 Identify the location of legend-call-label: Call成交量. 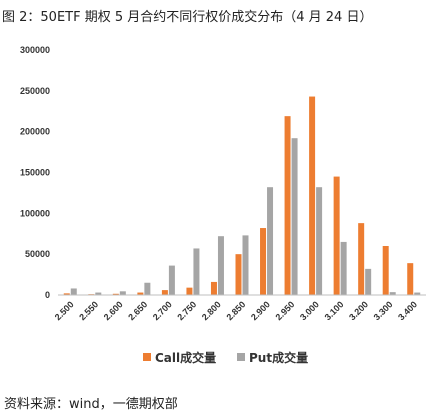
(185, 357).